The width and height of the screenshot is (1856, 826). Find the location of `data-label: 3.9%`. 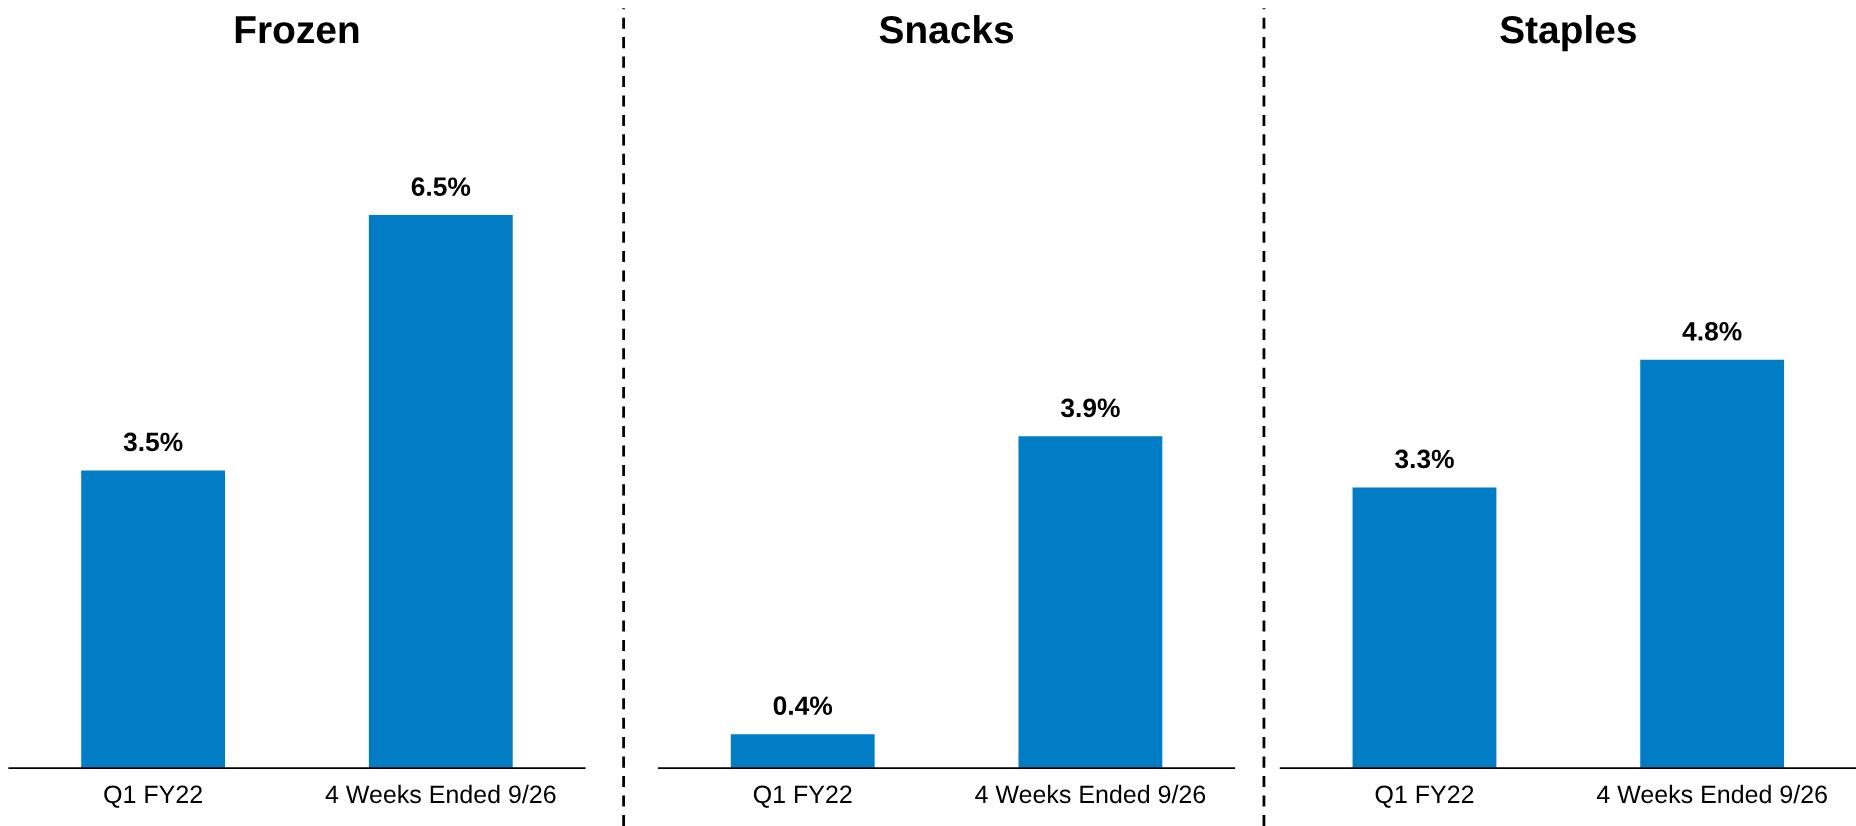

data-label: 3.9% is located at coordinates (1090, 408).